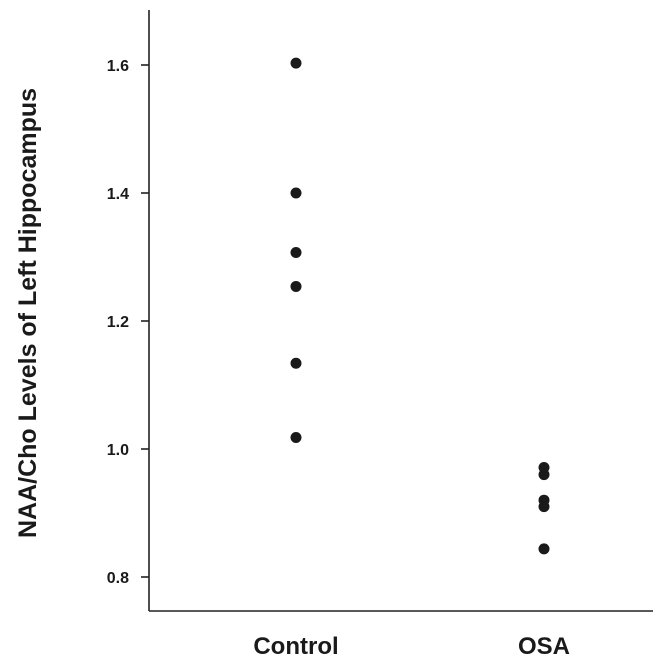 The image size is (657, 657). Describe the element at coordinates (118, 66) in the screenshot. I see `y-tick-label: 1.6` at that location.